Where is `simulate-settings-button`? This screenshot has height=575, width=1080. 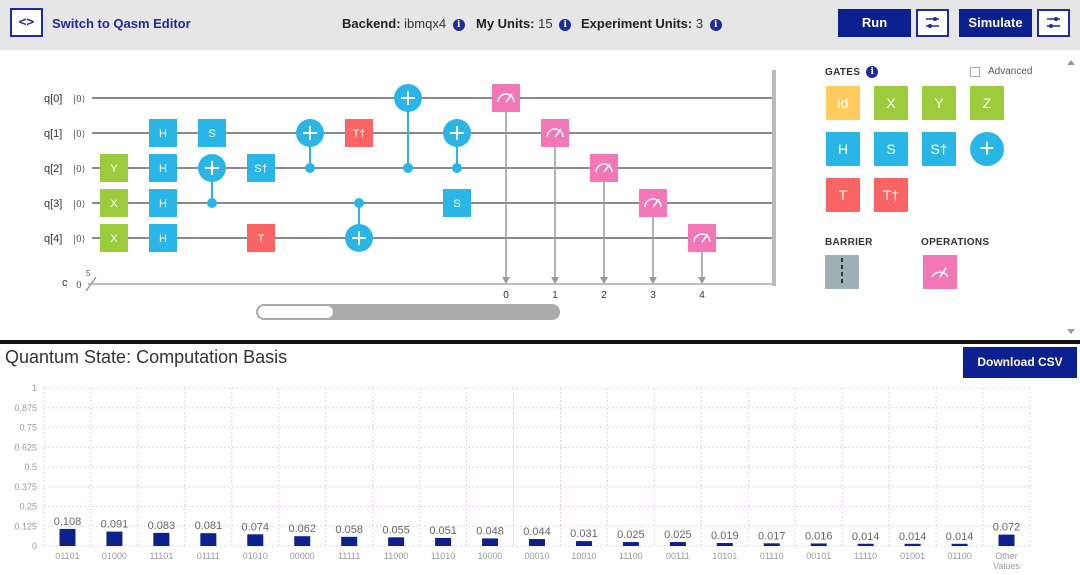 simulate-settings-button is located at coordinates (1053, 23).